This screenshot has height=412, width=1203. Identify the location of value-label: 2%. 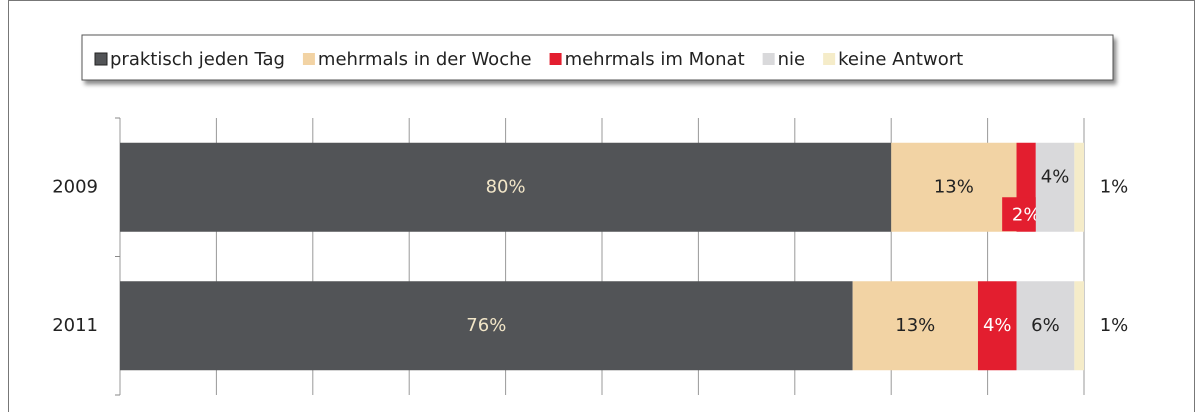
(1026, 214).